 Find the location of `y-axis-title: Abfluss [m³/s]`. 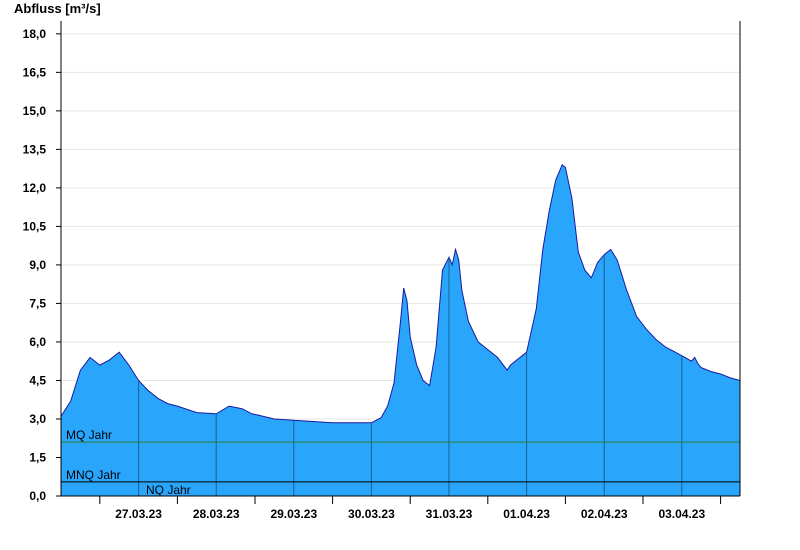

y-axis-title: Abfluss [m³/s] is located at coordinates (57, 8).